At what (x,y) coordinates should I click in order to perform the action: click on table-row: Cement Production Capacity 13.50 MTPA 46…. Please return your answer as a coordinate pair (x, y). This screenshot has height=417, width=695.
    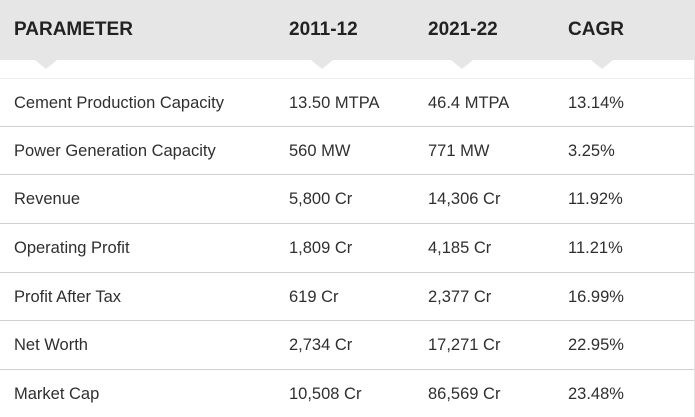
    Looking at the image, I should click on (347, 102).